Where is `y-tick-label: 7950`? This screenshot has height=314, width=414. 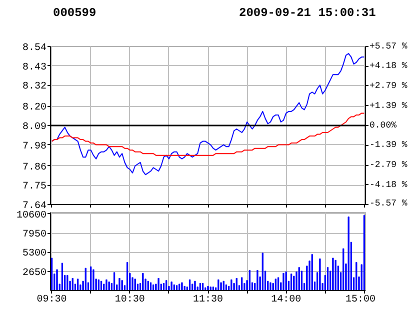 y-tick-label: 7950 is located at coordinates (34, 235).